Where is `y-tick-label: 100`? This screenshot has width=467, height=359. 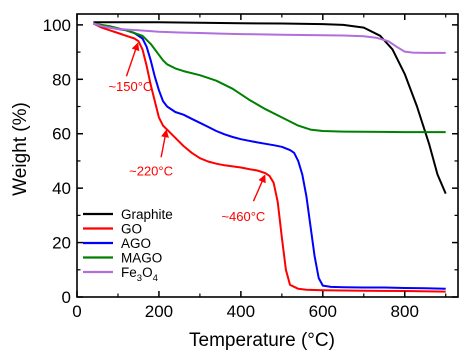
y-tick-label: 100 is located at coordinates (57, 25).